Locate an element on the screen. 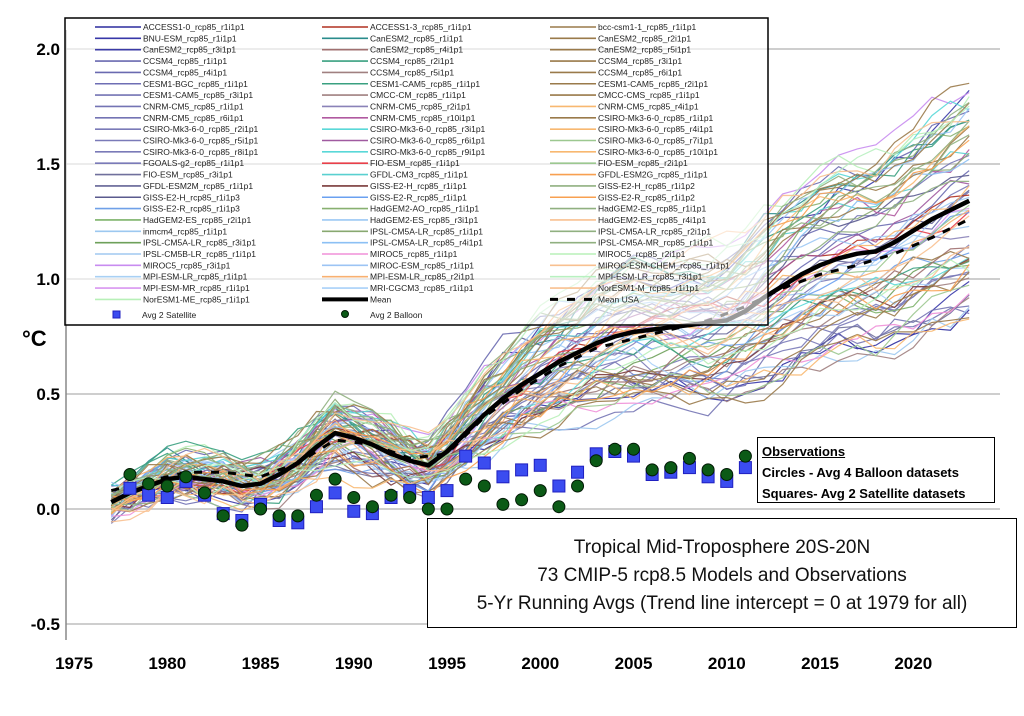  legend-entry: HadGEM2-ES_rcp85_r4i1p1 is located at coordinates (652, 220).